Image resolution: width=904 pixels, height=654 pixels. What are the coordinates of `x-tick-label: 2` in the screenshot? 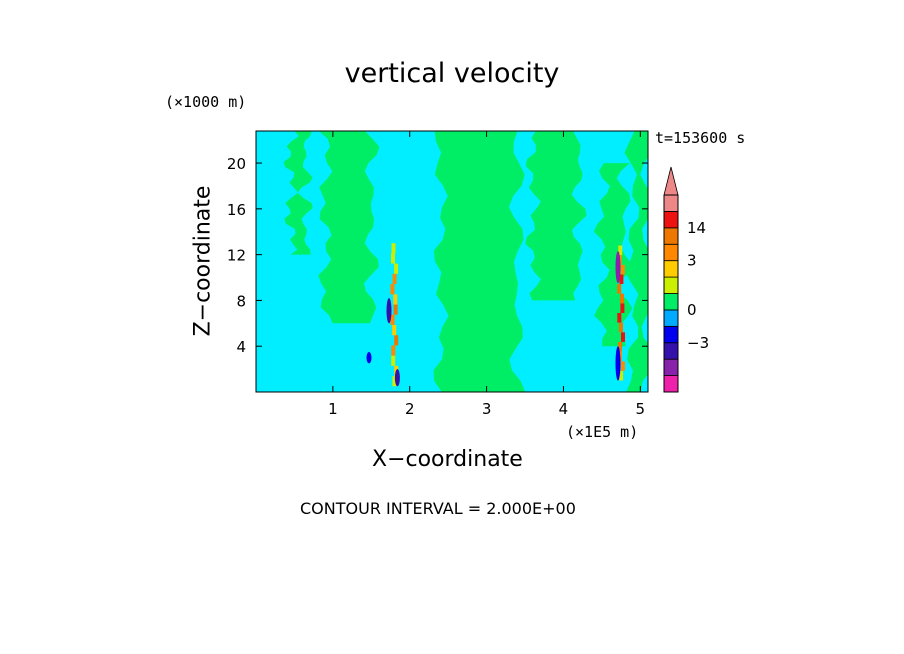 It's located at (410, 409).